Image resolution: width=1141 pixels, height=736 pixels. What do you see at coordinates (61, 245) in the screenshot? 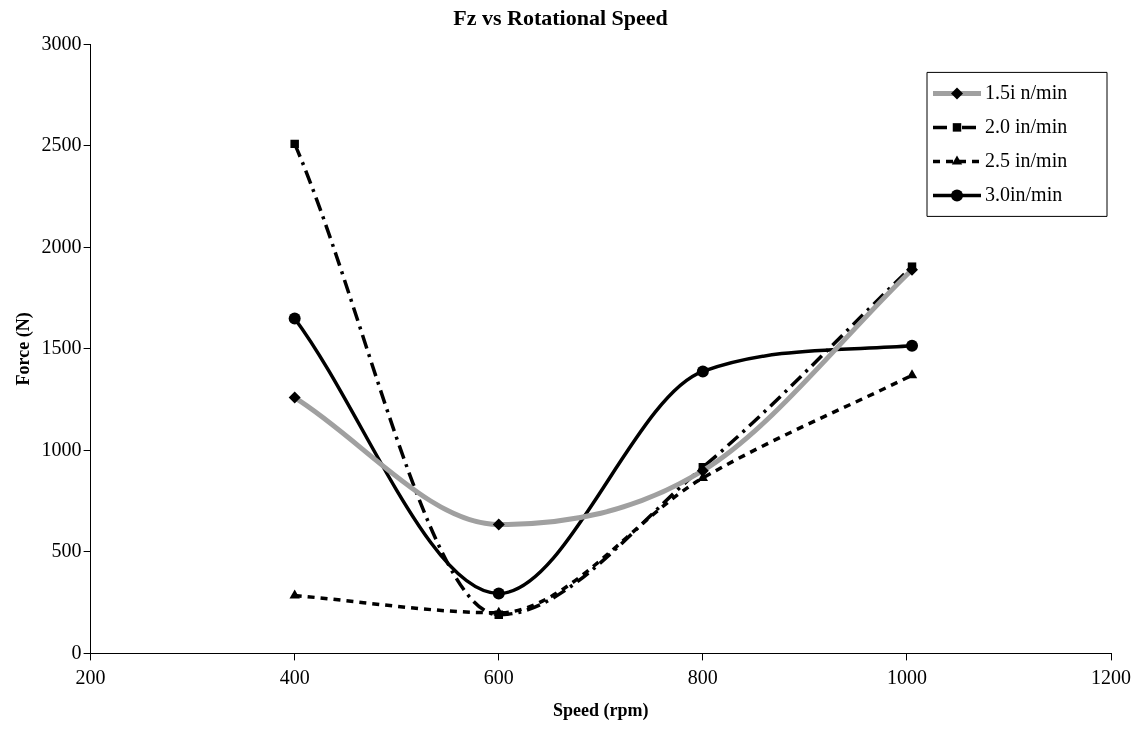
I see `y-tick-label: 2000` at bounding box center [61, 245].